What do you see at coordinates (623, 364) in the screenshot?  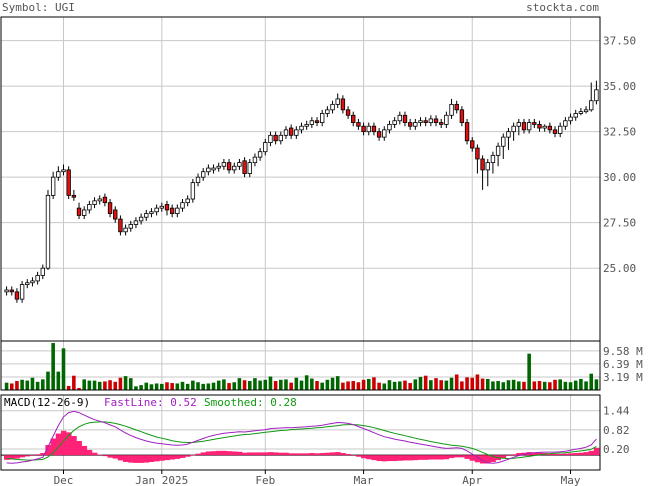 I see `volume-y-axis: 9.58 M6.39 M3.19 M` at bounding box center [623, 364].